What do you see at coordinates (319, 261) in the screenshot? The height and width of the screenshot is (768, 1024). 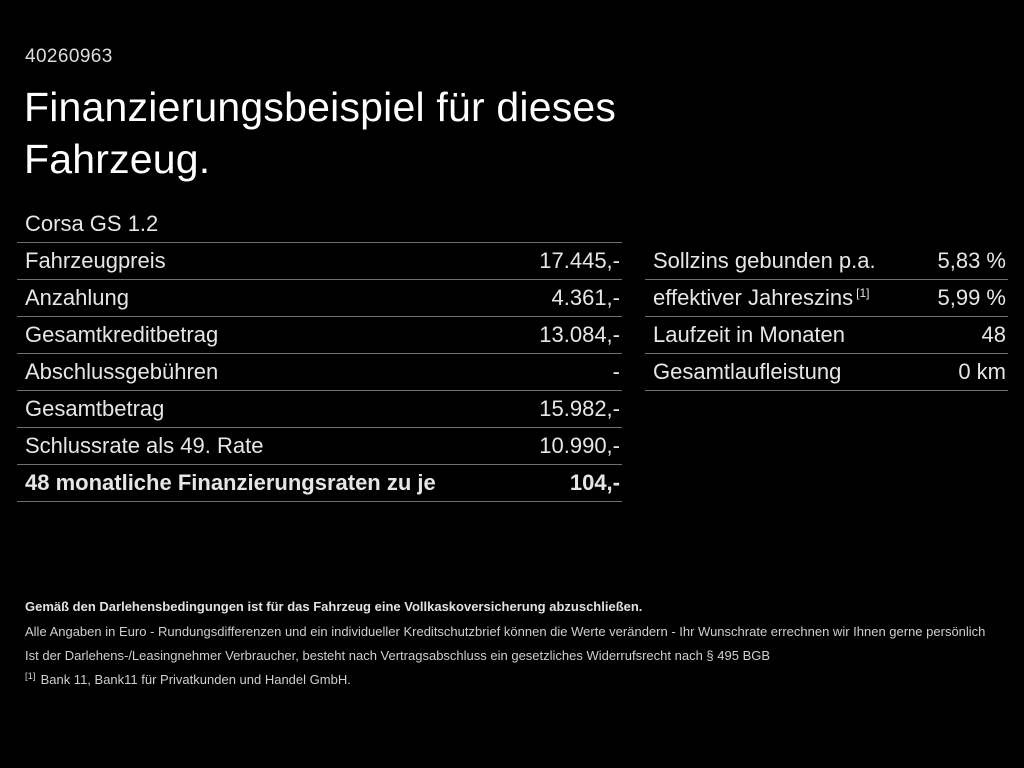 I see `table-row-fahrzeugpreis: Fahrzeugpreis 17.445,-` at bounding box center [319, 261].